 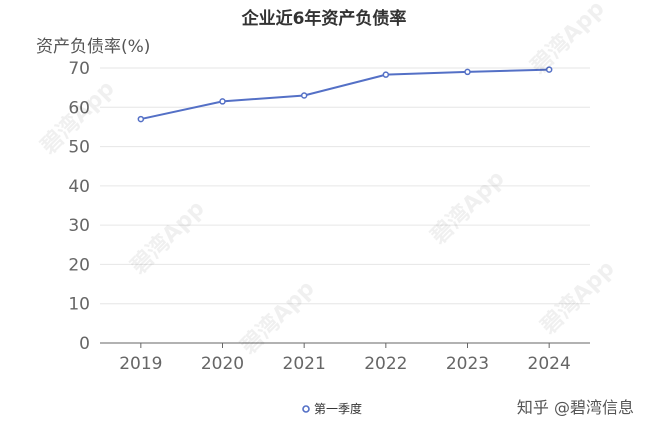 What do you see at coordinates (84, 344) in the screenshot?
I see `y-tick-label: 0` at bounding box center [84, 344].